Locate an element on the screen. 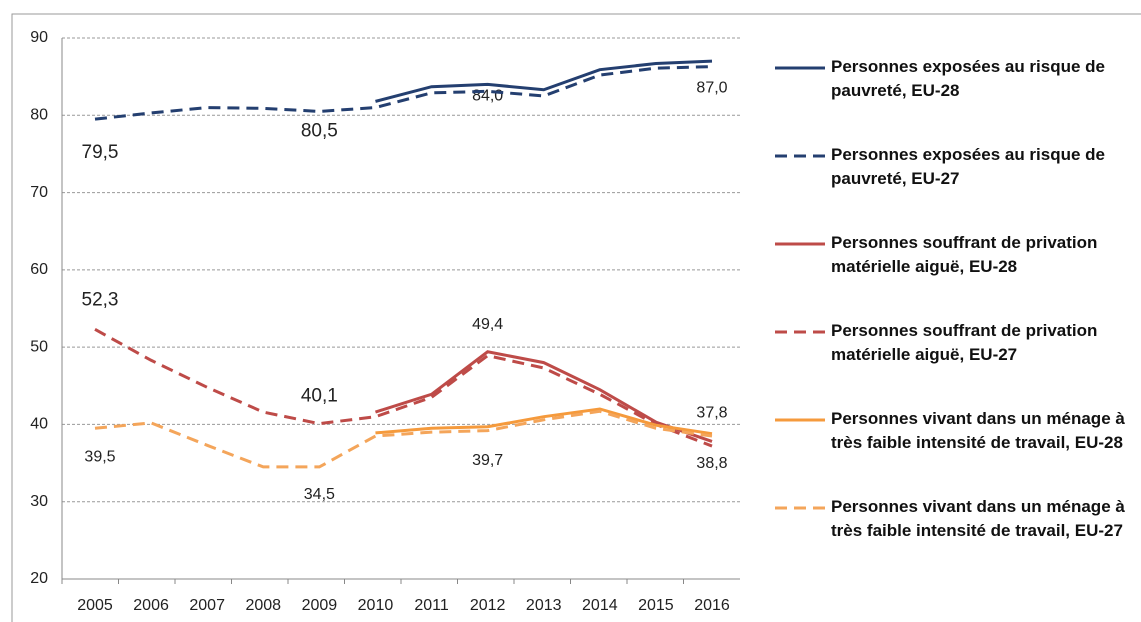 The height and width of the screenshot is (622, 1141). y-tick-label: 80 is located at coordinates (39, 115).